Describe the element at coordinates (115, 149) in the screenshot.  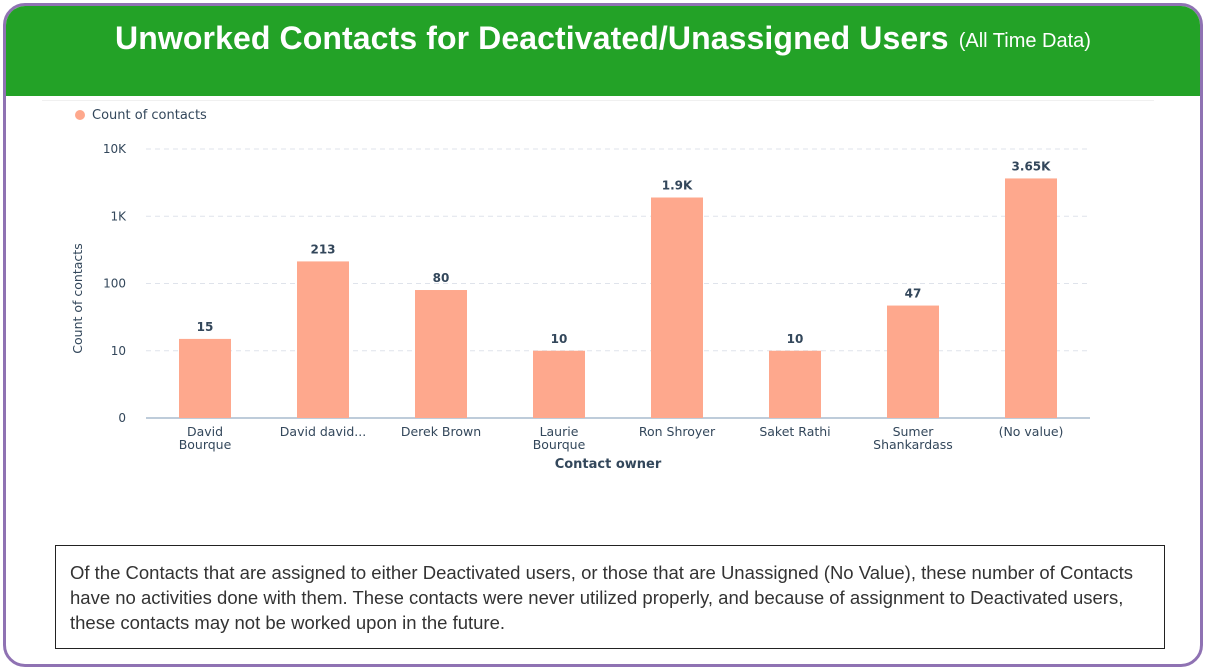
I see `y-tick-label: 10K` at that location.